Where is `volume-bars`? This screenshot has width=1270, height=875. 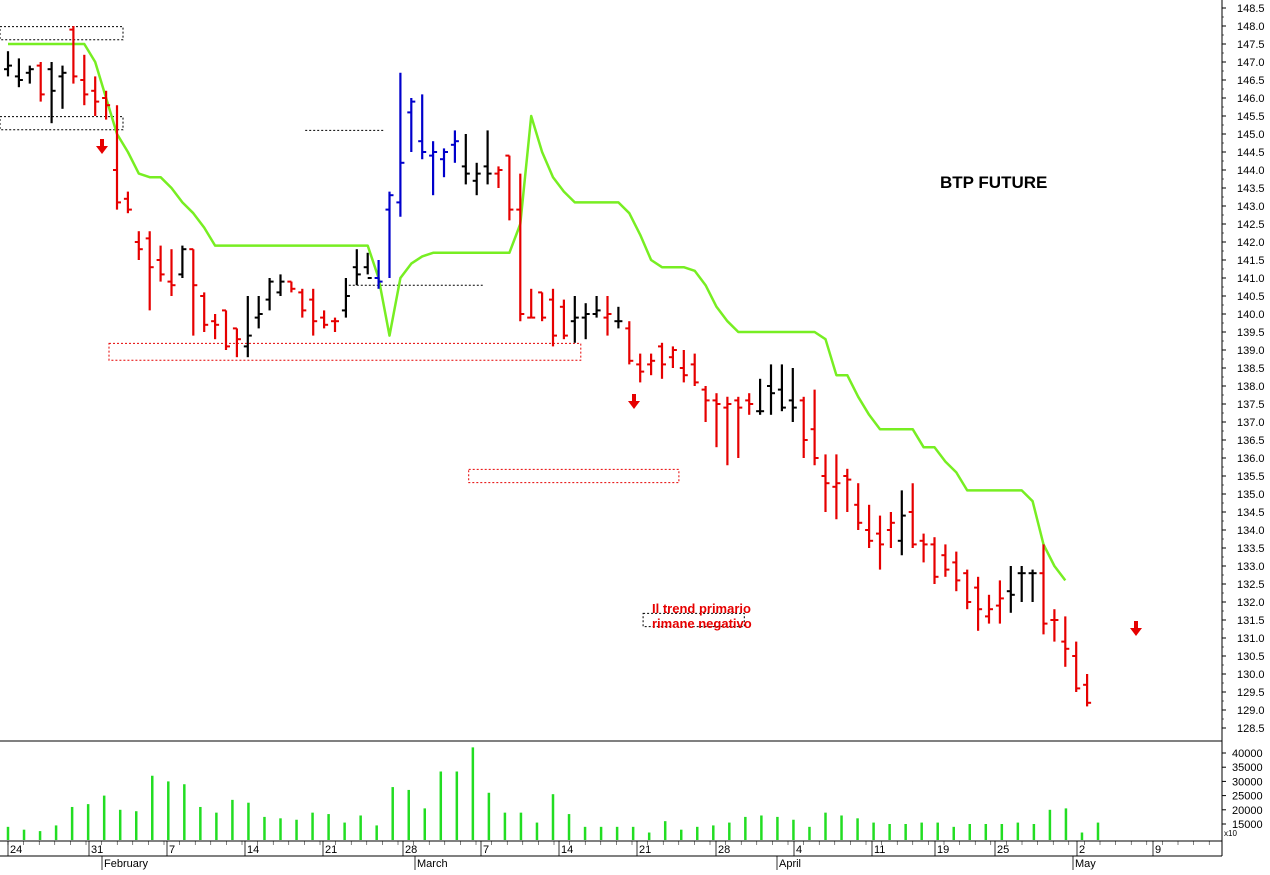
volume-bars is located at coordinates (553, 793).